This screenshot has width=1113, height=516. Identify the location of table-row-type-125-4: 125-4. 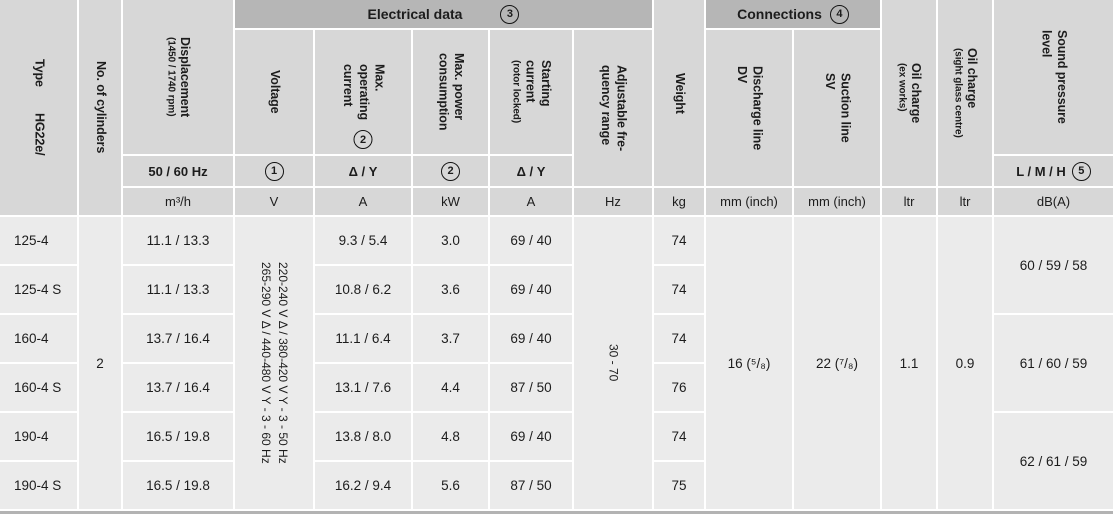
(38, 240).